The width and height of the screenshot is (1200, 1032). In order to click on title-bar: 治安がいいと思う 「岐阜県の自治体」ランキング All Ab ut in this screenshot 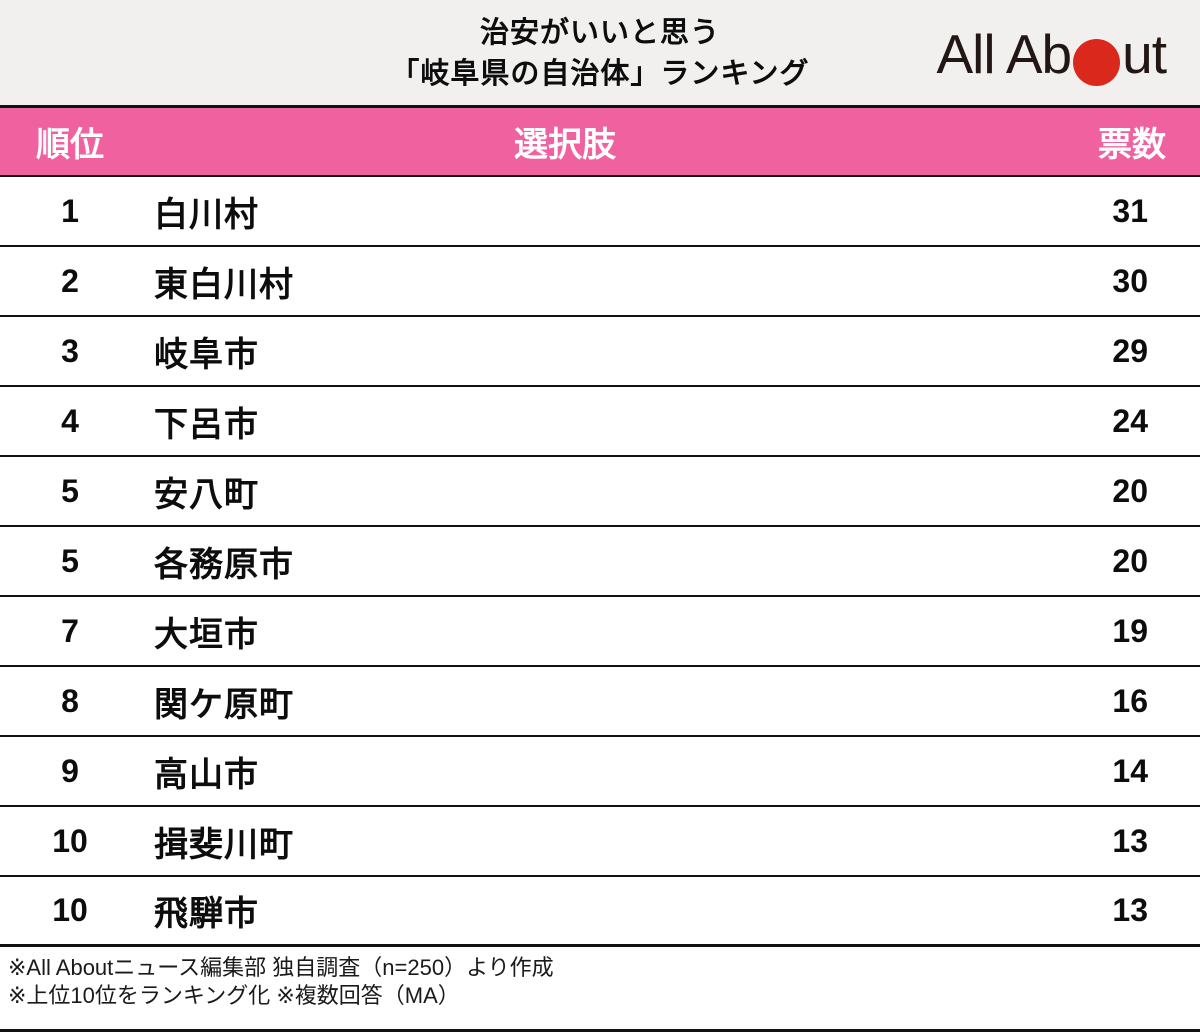, I will do `click(600, 54)`.